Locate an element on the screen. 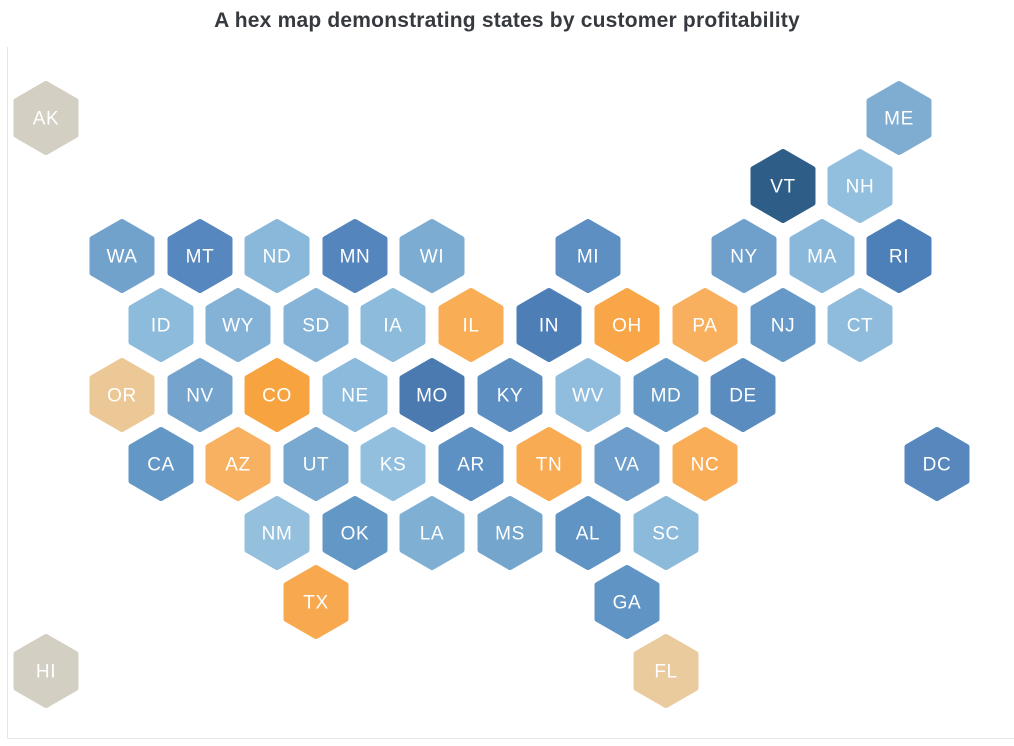 The width and height of the screenshot is (1014, 746). hex-AZ: AZ is located at coordinates (238, 464).